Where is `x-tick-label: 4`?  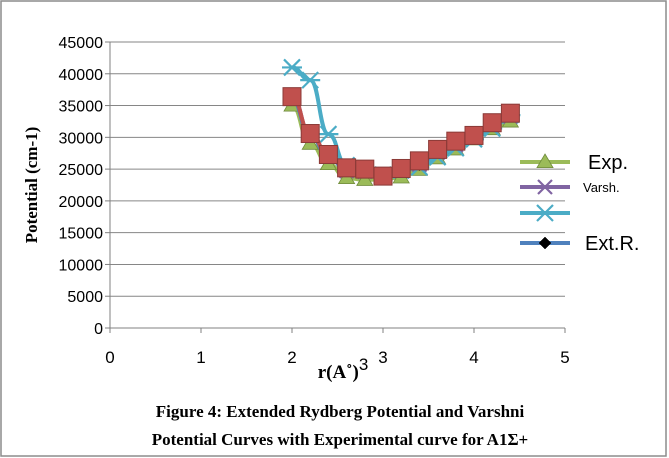 x-tick-label: 4 is located at coordinates (473, 357).